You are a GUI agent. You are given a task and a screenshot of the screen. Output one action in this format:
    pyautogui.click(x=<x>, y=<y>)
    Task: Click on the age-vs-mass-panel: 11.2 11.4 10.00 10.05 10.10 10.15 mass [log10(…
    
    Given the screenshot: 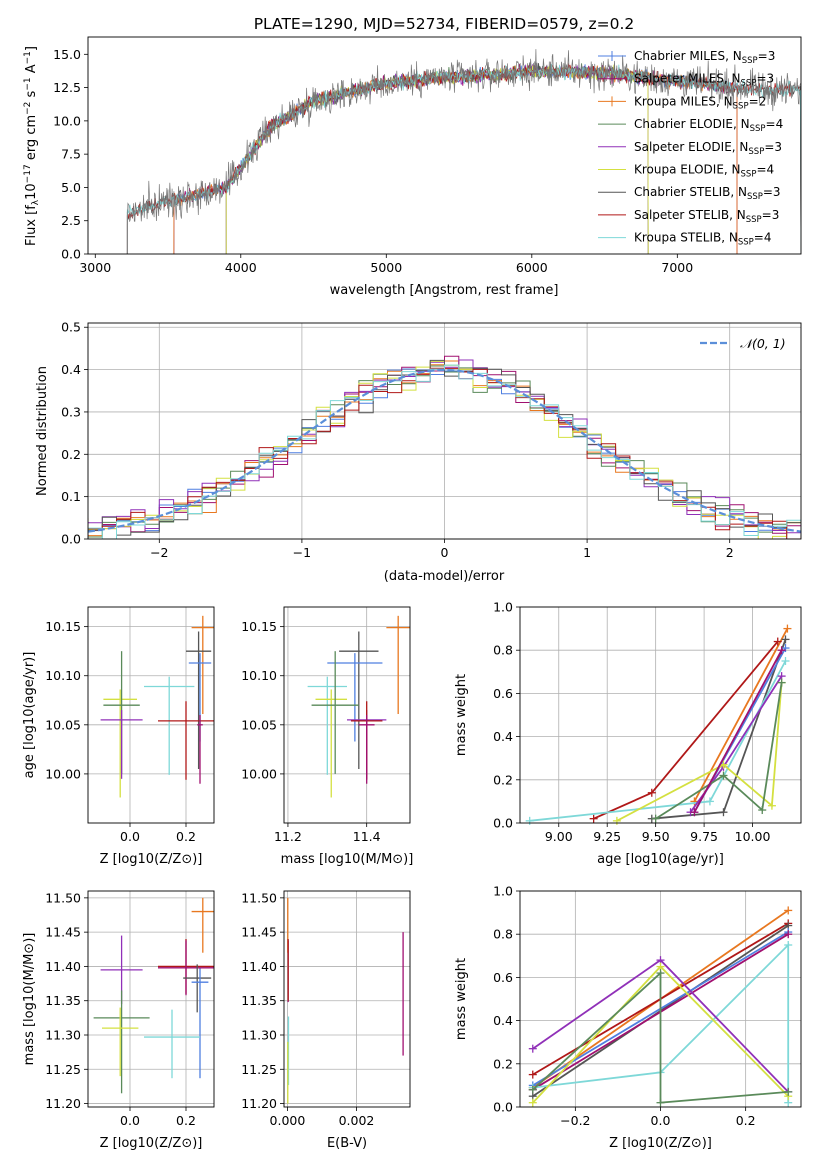 What is the action you would take?
    pyautogui.click(x=327, y=736)
    